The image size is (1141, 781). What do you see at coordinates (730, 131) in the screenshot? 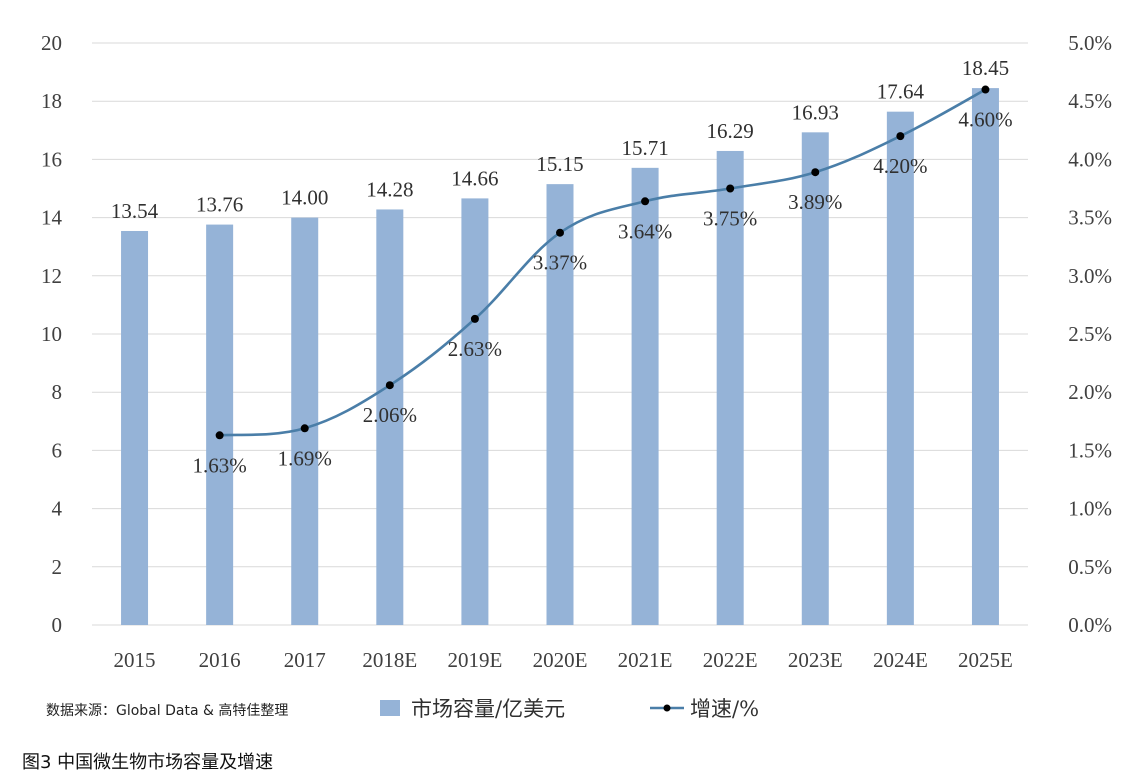
I see `bar-value-label: 16.29` at bounding box center [730, 131].